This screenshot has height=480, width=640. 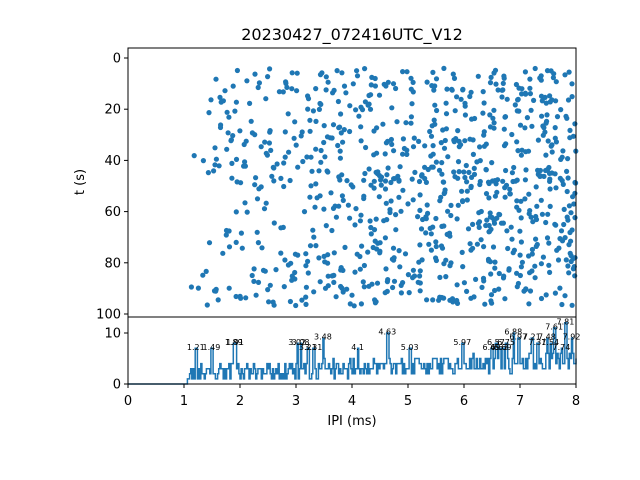 What do you see at coordinates (313, 347) in the screenshot?
I see `peak-label: 3.31` at bounding box center [313, 347].